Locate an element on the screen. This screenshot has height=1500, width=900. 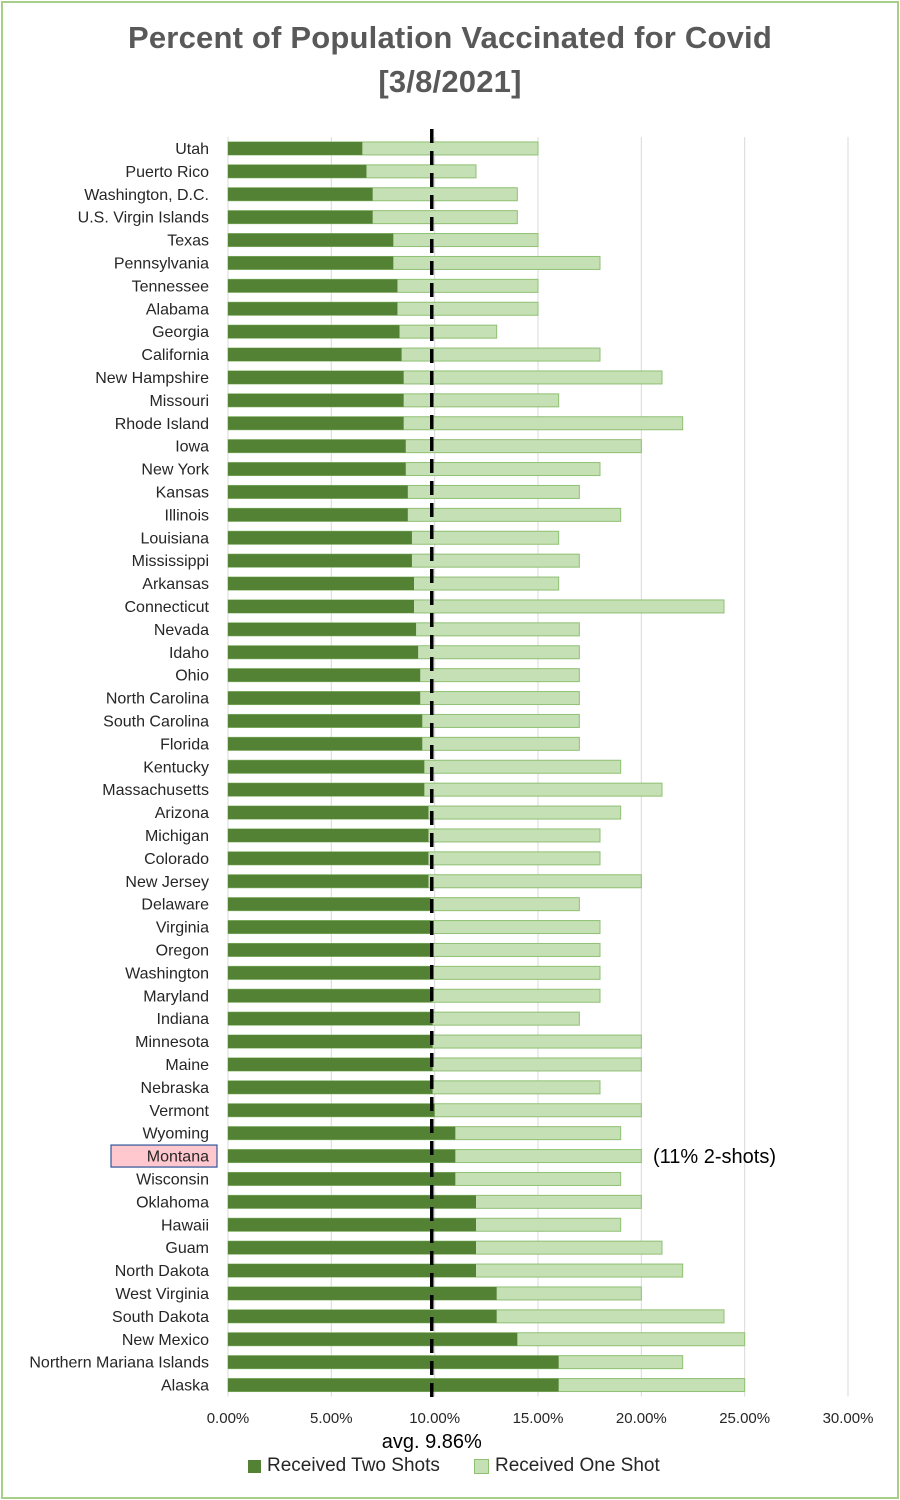
category-label: Rhode Island is located at coordinates (162, 424).